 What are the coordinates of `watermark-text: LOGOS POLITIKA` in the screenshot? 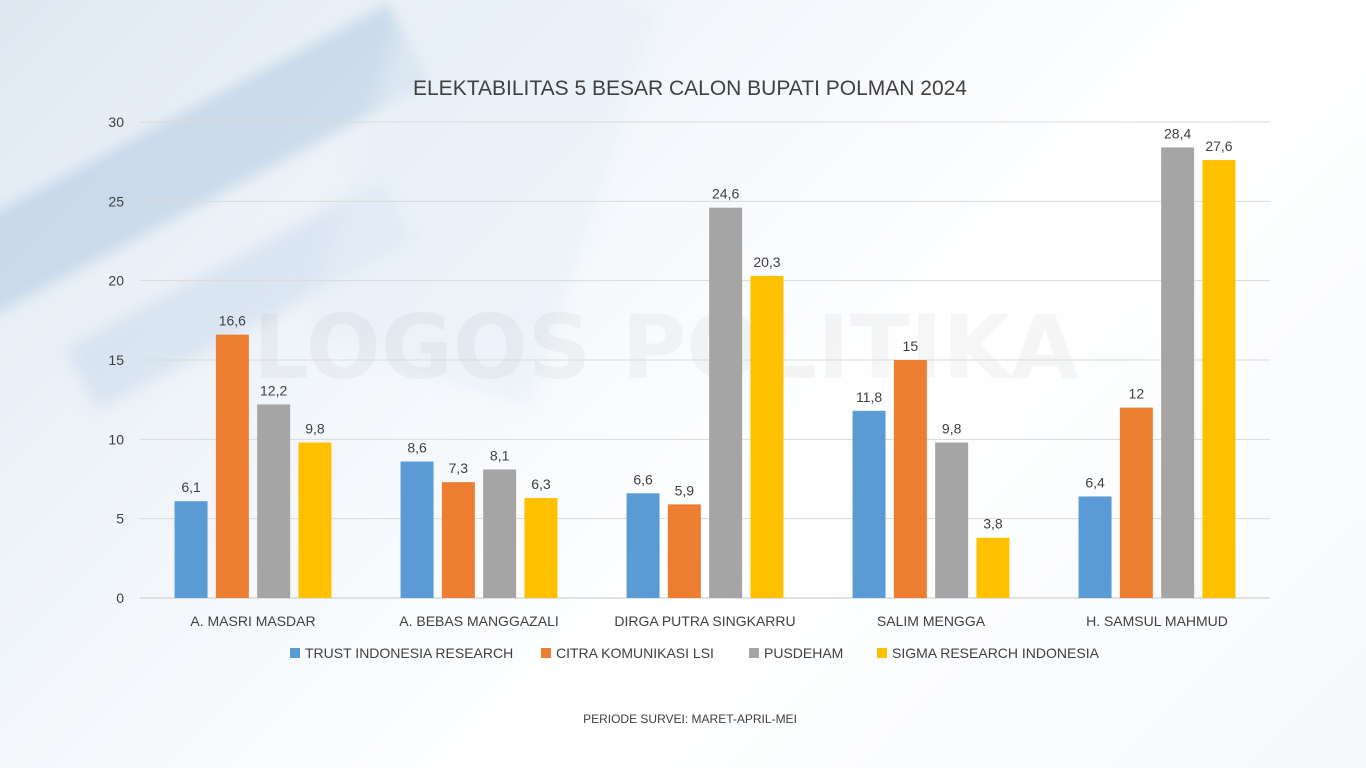 It's located at (666, 347).